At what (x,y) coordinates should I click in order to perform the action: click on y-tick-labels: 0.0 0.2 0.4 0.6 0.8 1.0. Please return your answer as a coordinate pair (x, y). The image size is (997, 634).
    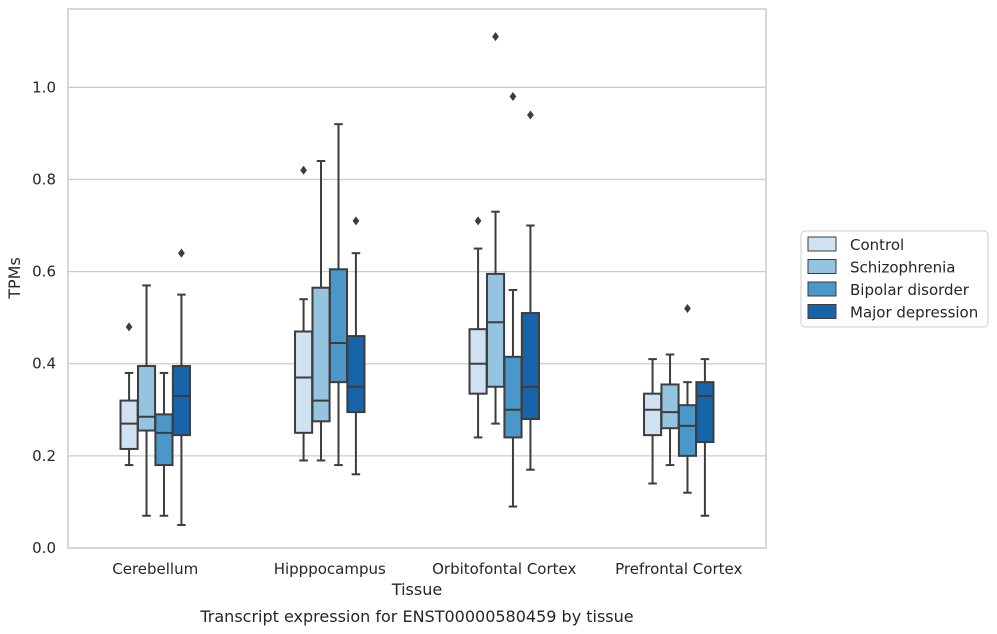
    Looking at the image, I should click on (44, 317).